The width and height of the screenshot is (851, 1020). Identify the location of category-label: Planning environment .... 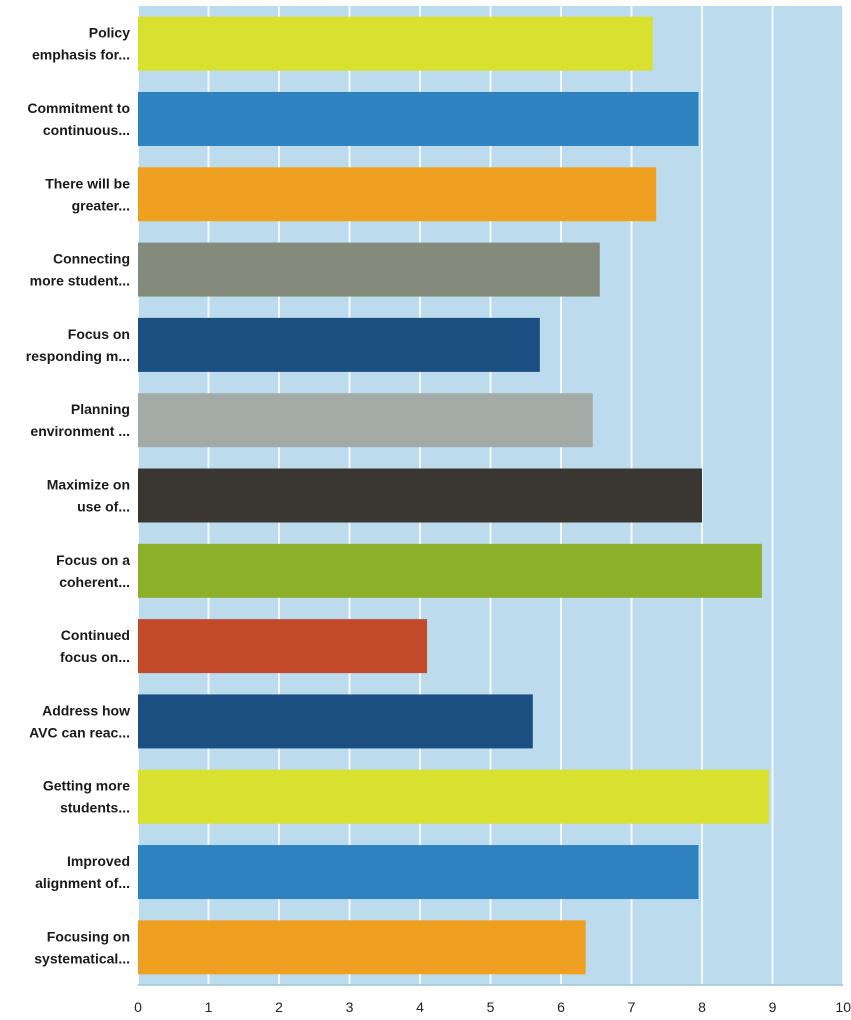
(80, 420).